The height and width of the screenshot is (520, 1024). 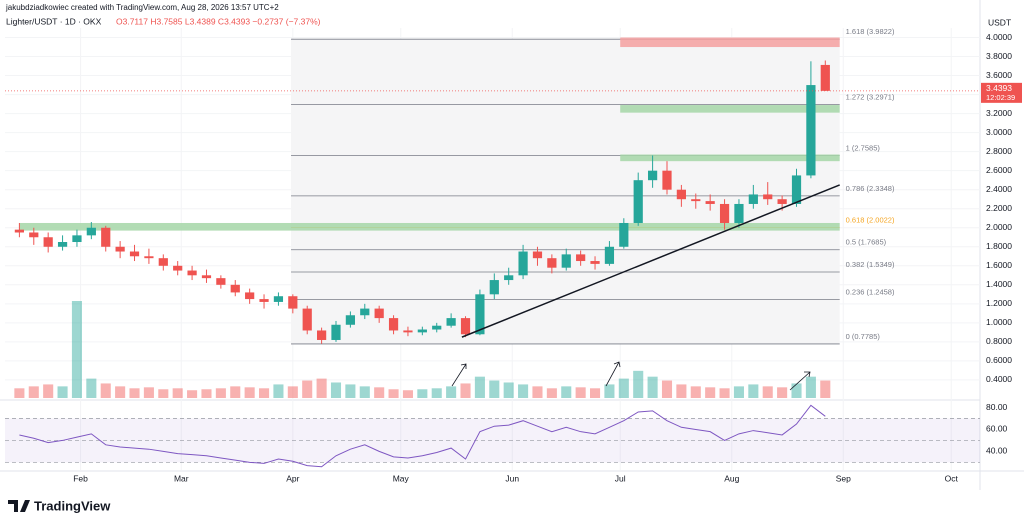 What do you see at coordinates (863, 336) in the screenshot?
I see `fib-label: 0 (0.7785)` at bounding box center [863, 336].